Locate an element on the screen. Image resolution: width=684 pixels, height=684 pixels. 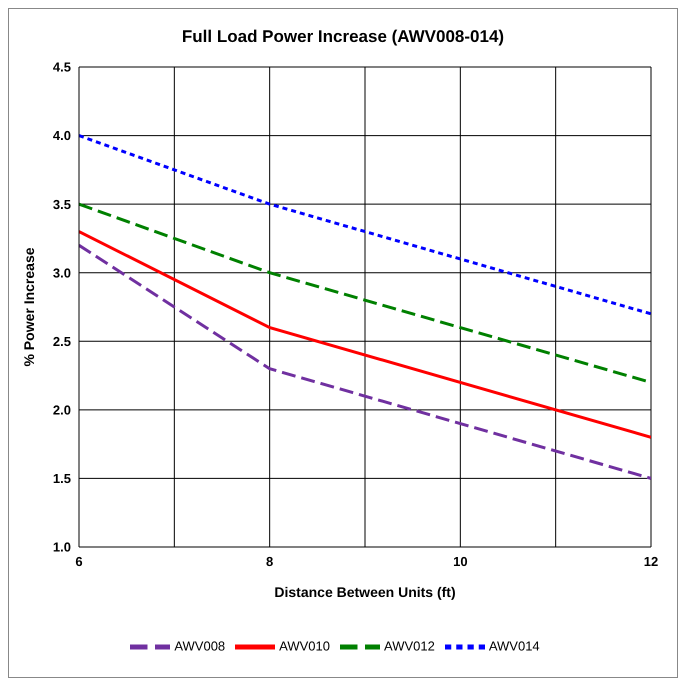
x-tick-label: 12 is located at coordinates (651, 562).